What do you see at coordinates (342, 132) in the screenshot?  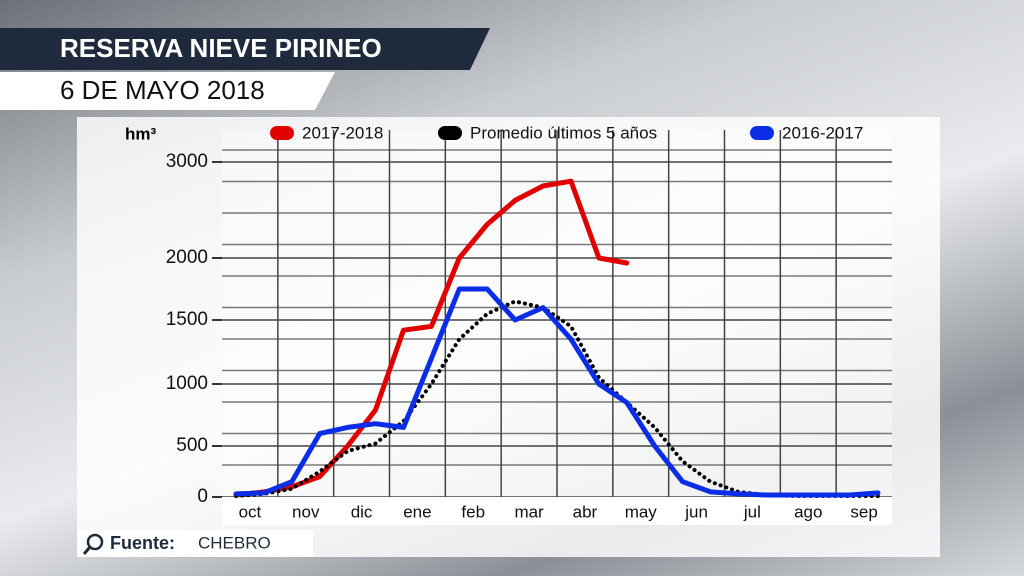 I see `legend-label: 2017-2018` at bounding box center [342, 132].